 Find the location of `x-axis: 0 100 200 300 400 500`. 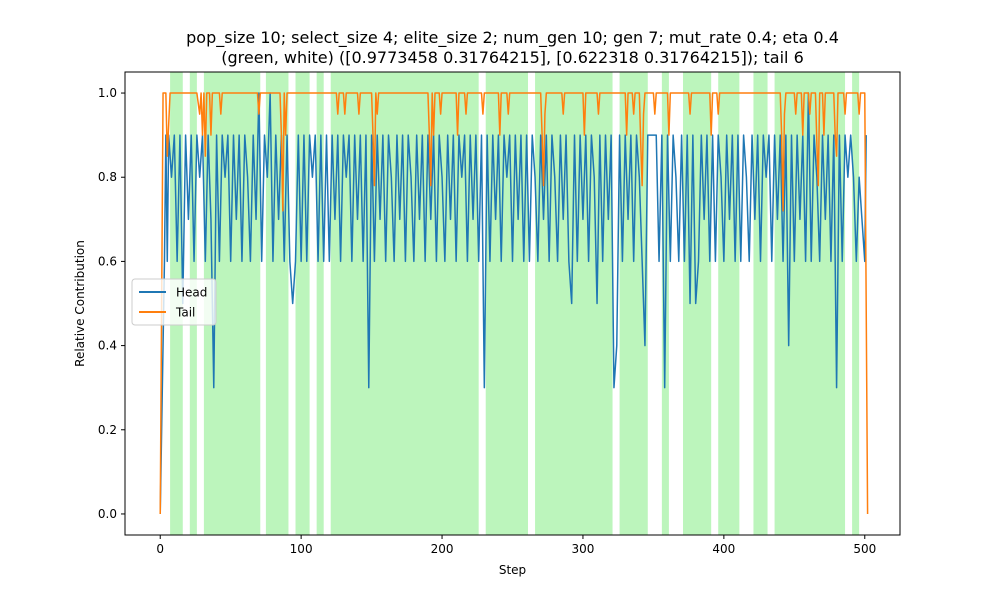

x-axis: 0 100 200 300 400 500 is located at coordinates (516, 545).